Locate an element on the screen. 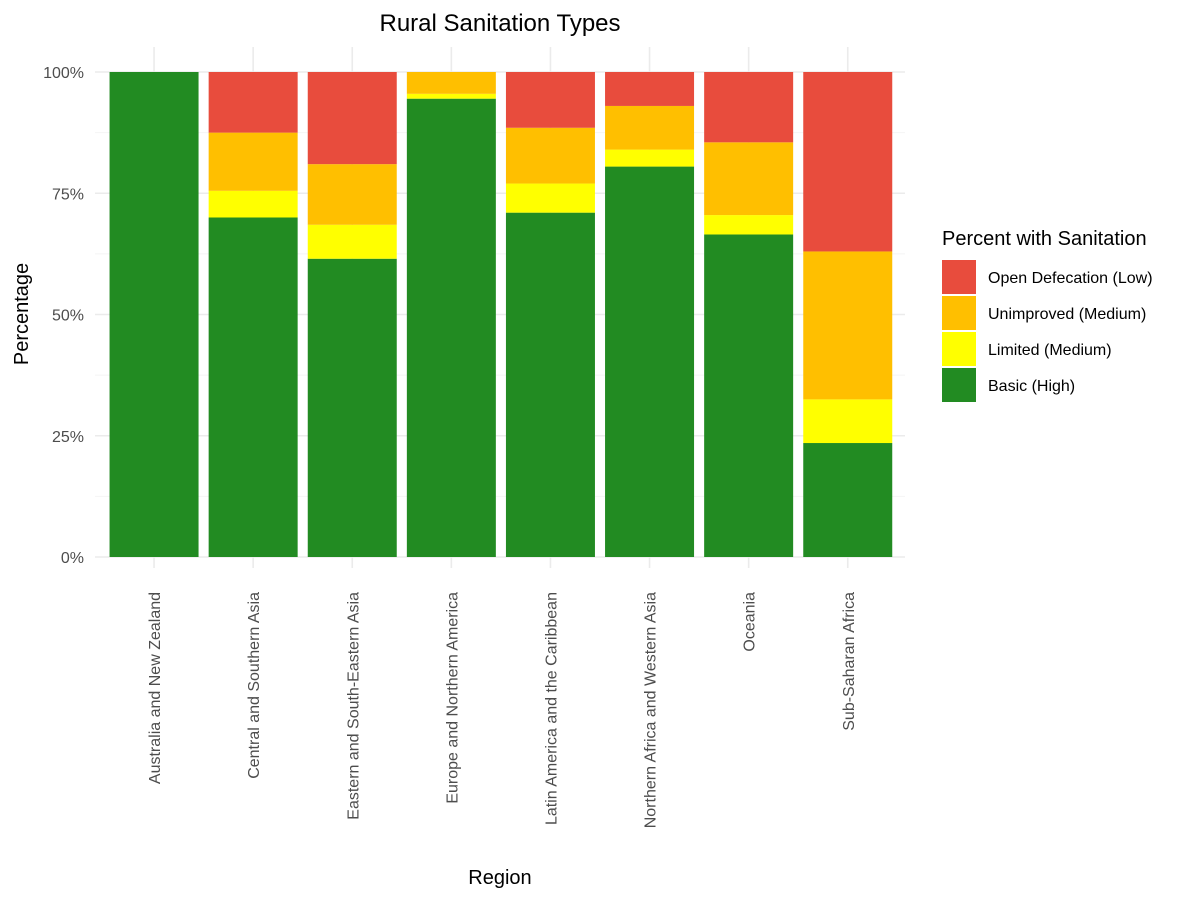  x-axis-title: Region is located at coordinates (499, 878).